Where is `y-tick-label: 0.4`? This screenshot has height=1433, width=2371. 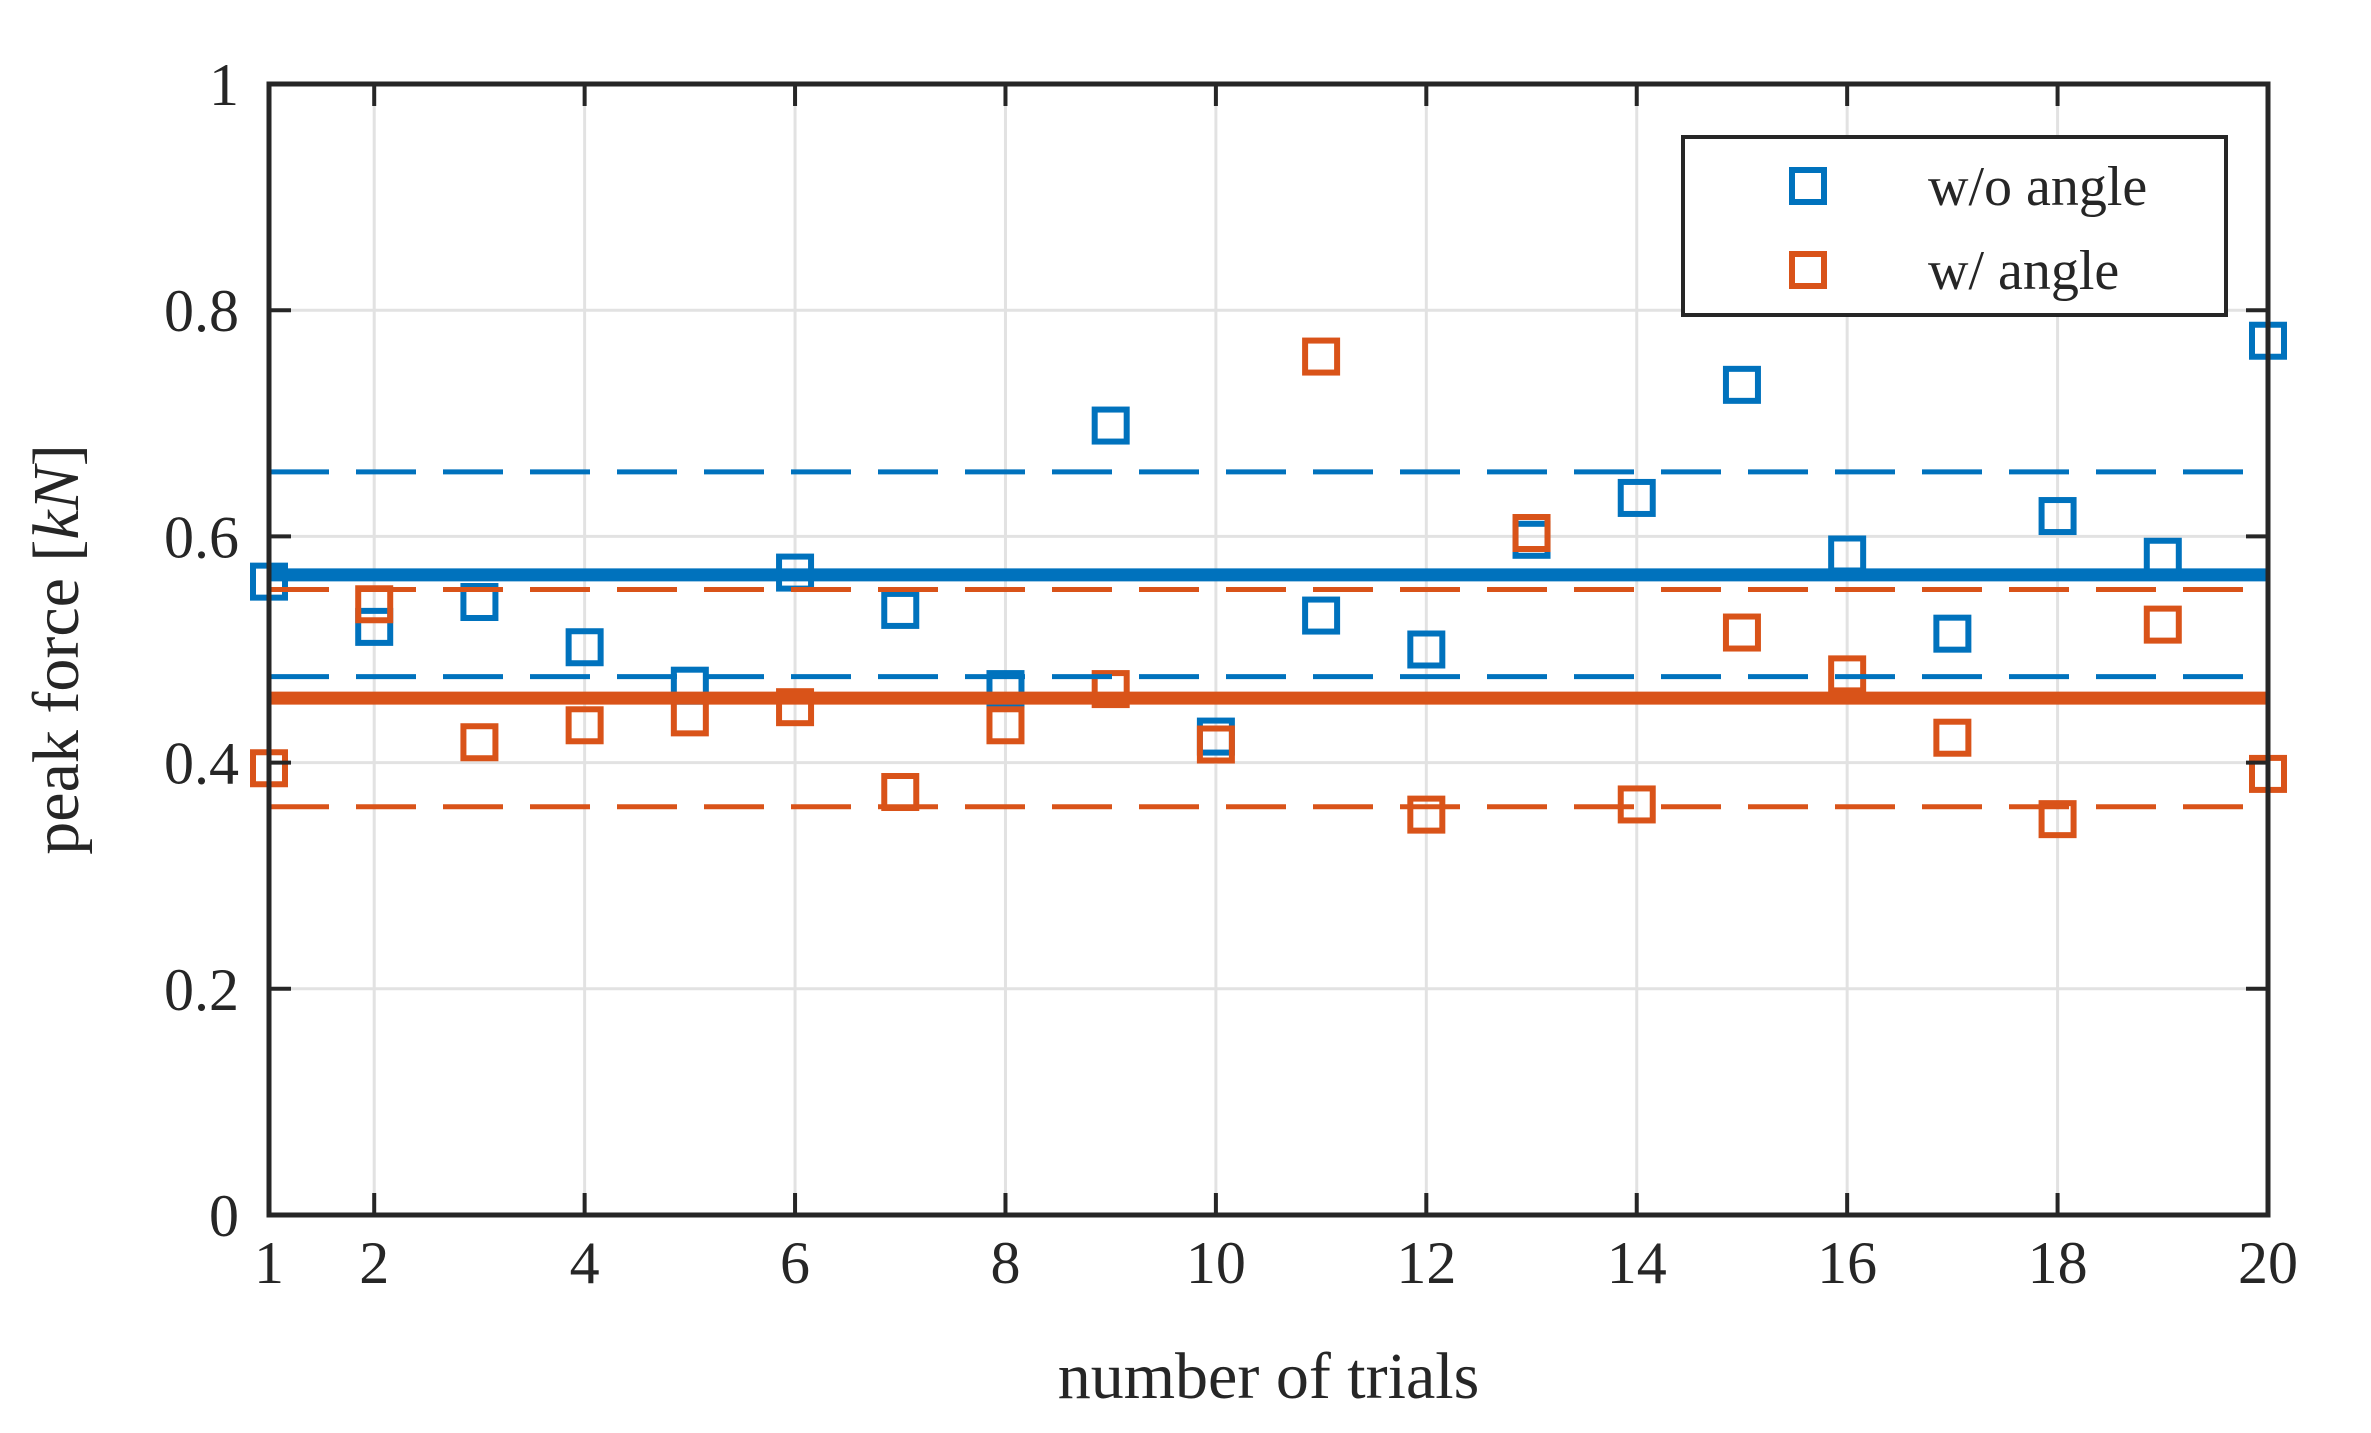
y-tick-label: 0.4 is located at coordinates (201, 764).